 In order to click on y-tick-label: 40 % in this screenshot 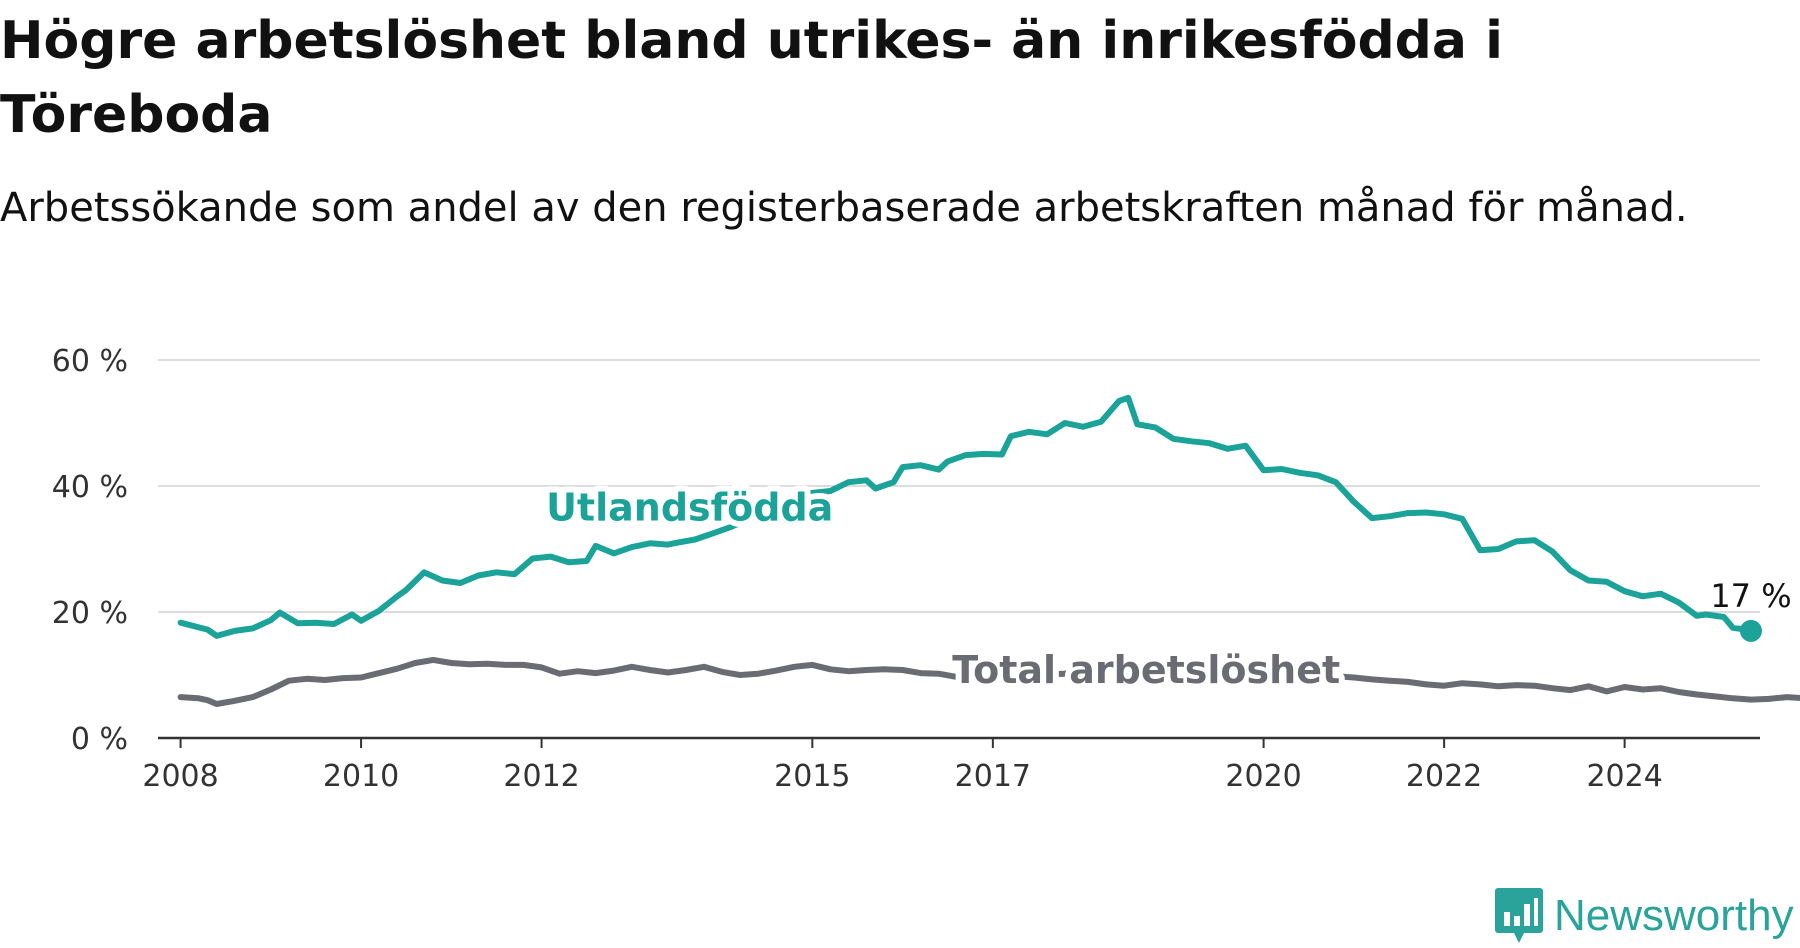, I will do `click(90, 487)`.